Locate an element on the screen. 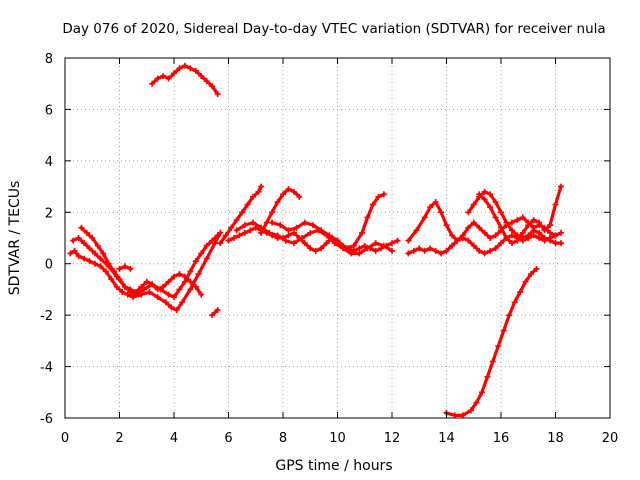 Image resolution: width=640 pixels, height=480 pixels. y-tick-label: 6 is located at coordinates (49, 110).